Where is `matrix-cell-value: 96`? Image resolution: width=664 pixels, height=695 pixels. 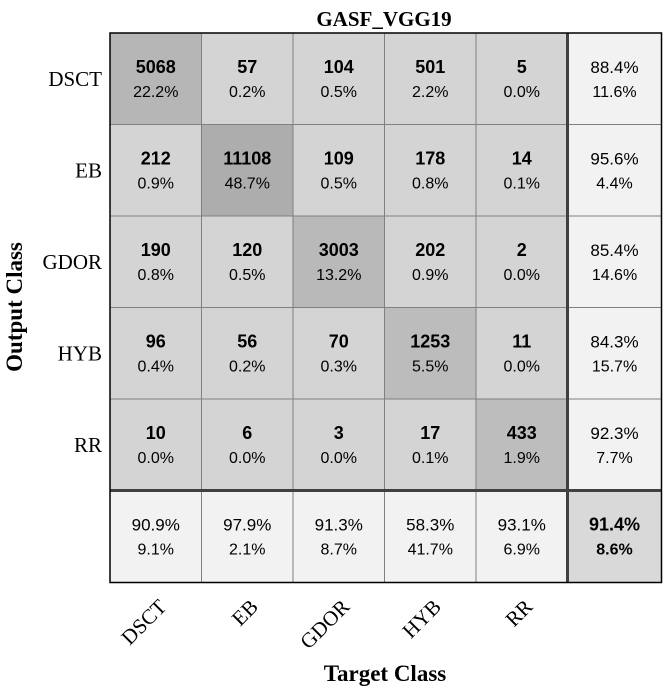 matrix-cell-value: 96 is located at coordinates (156, 341).